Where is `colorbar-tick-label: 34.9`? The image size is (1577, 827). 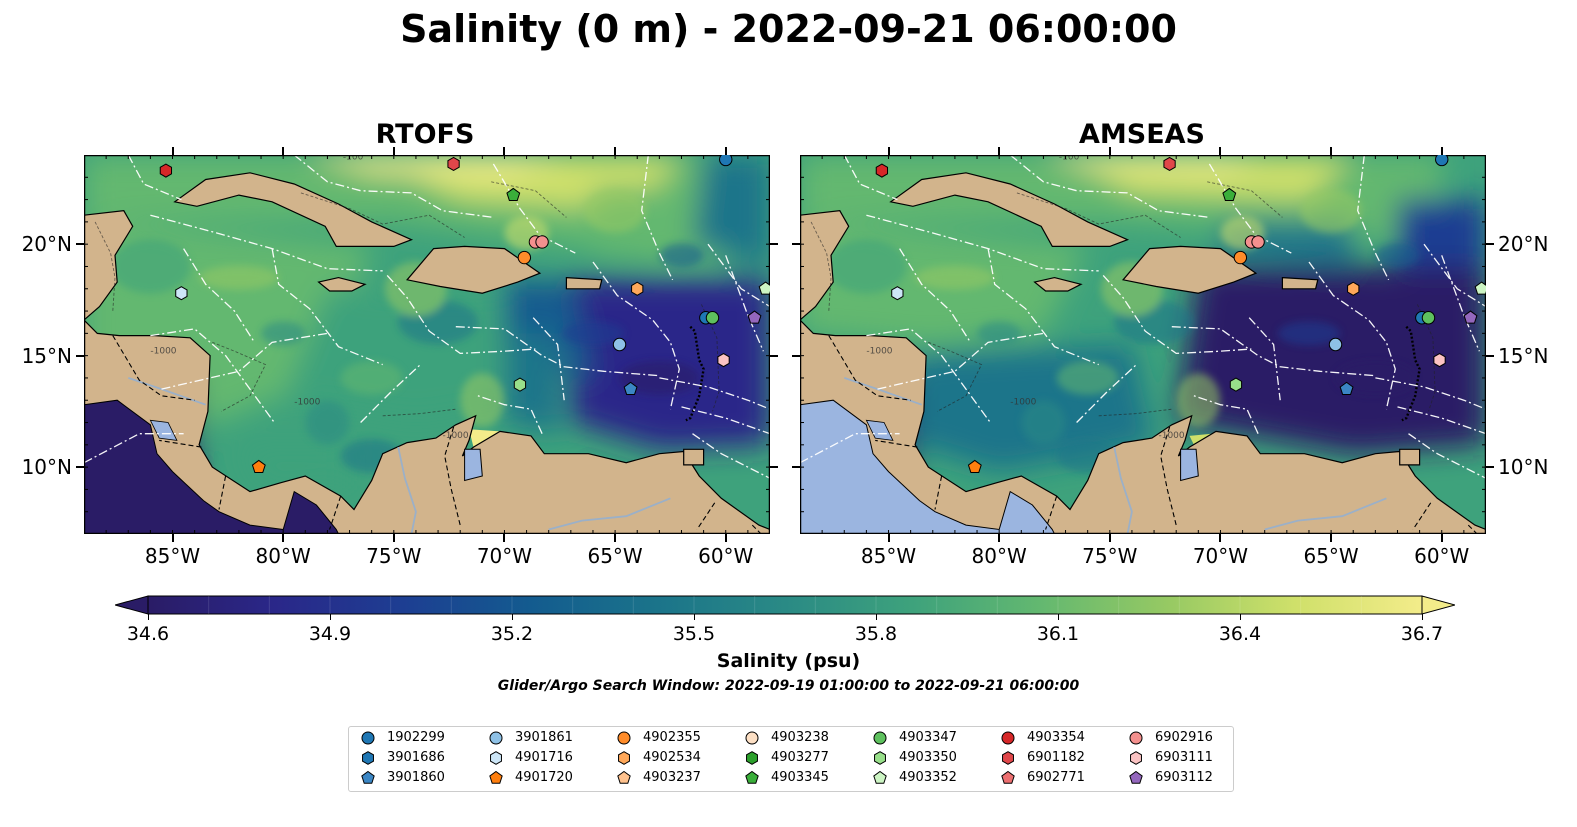
colorbar-tick-label: 34.9 is located at coordinates (330, 634).